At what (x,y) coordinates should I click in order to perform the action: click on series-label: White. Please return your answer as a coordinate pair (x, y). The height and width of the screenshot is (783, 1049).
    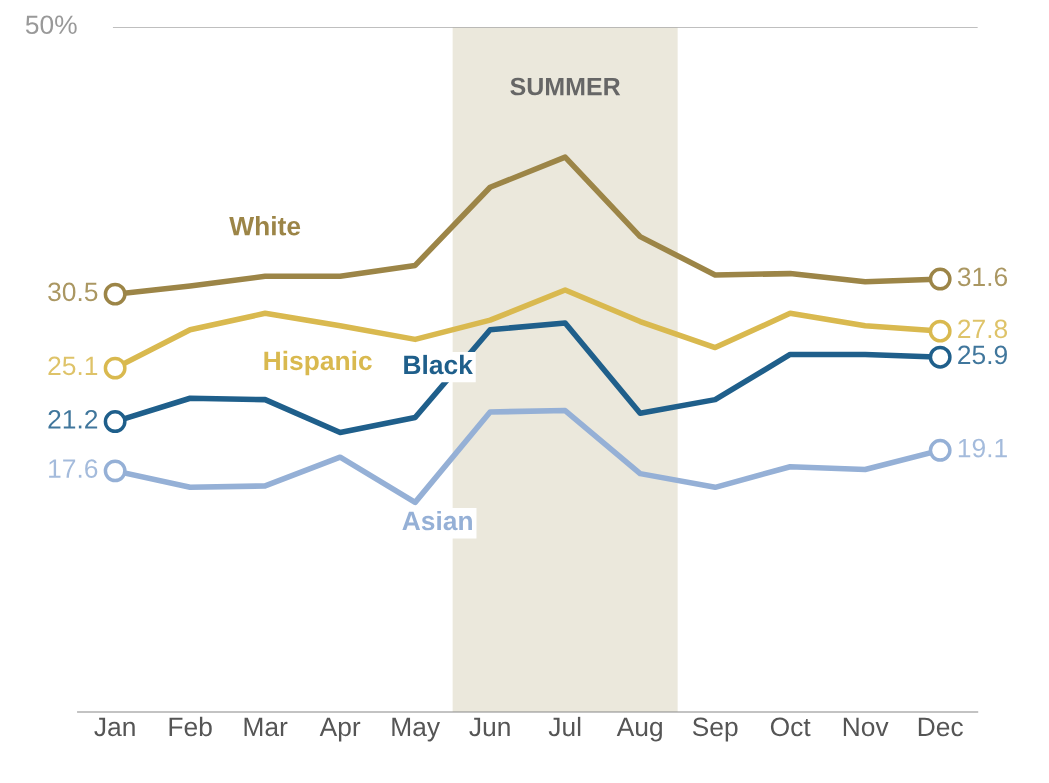
    Looking at the image, I should click on (265, 226).